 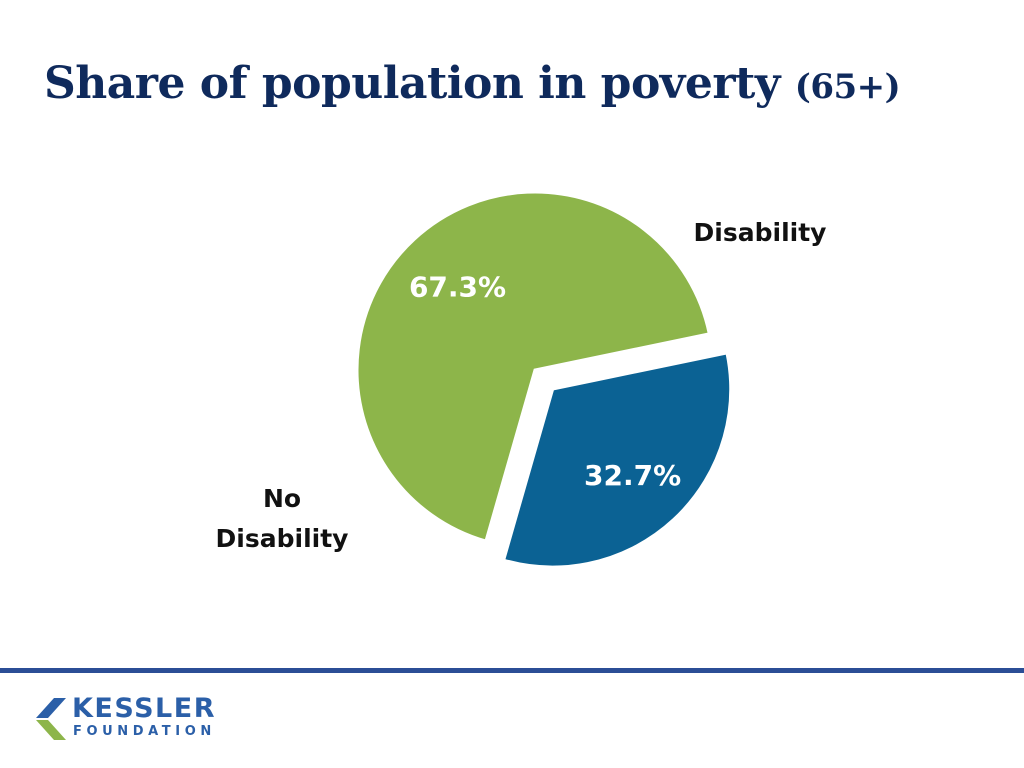 What do you see at coordinates (51, 730) in the screenshot?
I see `chevron-lower` at bounding box center [51, 730].